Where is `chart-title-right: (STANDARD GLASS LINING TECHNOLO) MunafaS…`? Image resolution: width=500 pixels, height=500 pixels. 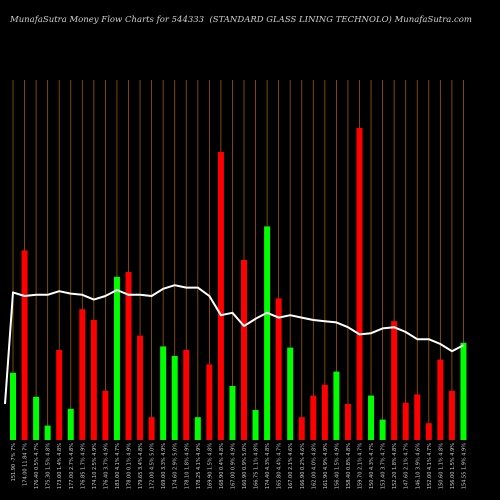 chart-title-right: (STANDARD GLASS LINING TECHNOLO) MunafaS… is located at coordinates (340, 20).